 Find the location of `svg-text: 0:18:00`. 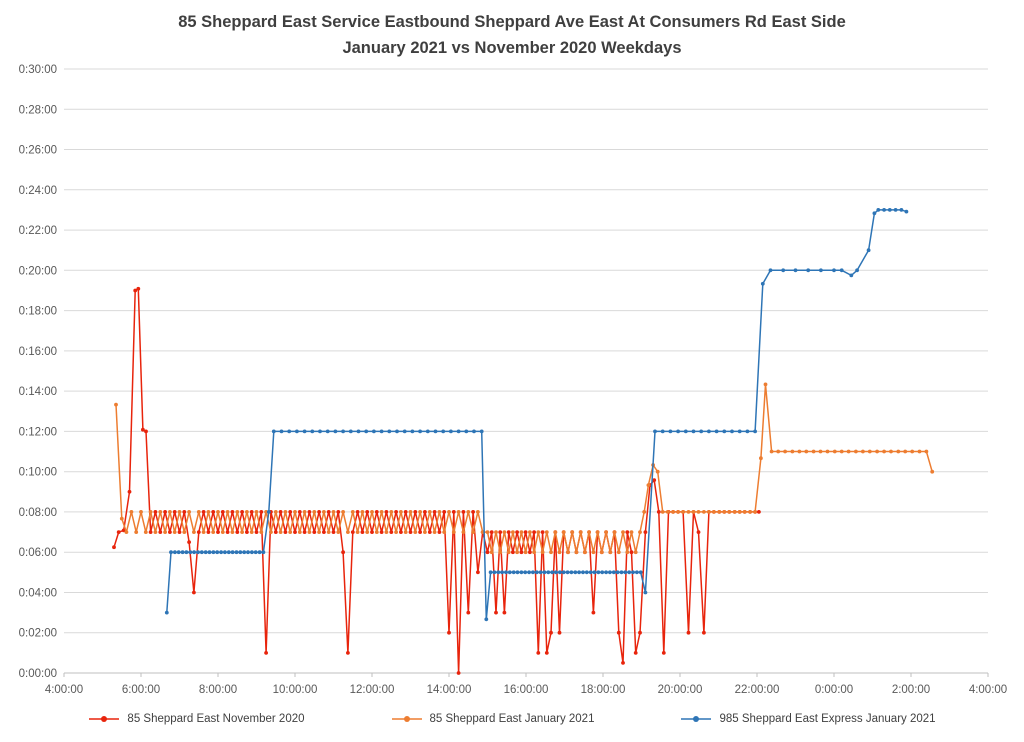

svg-text: 0:18:00 is located at coordinates (38, 312).